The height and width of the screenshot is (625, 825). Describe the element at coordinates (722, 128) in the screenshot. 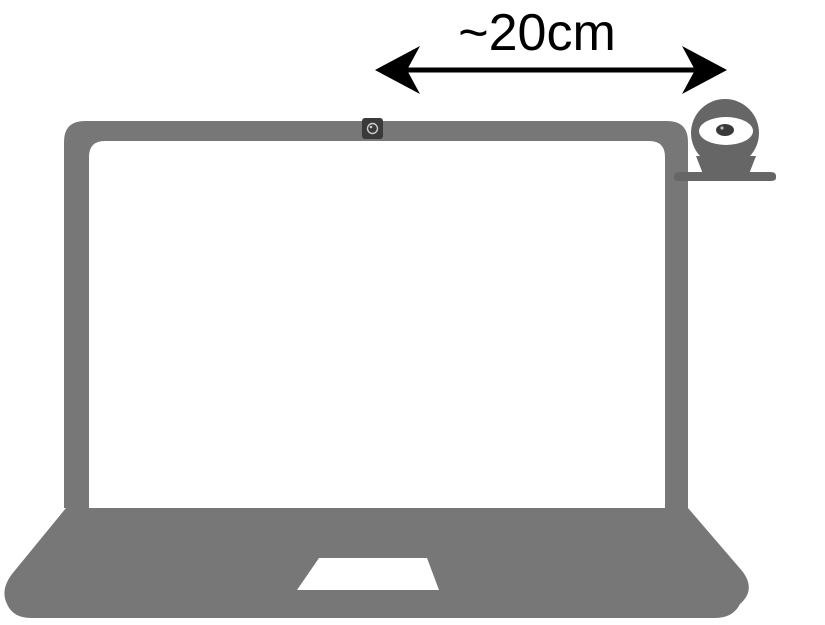

I see `external-webcam-lens-glint` at that location.